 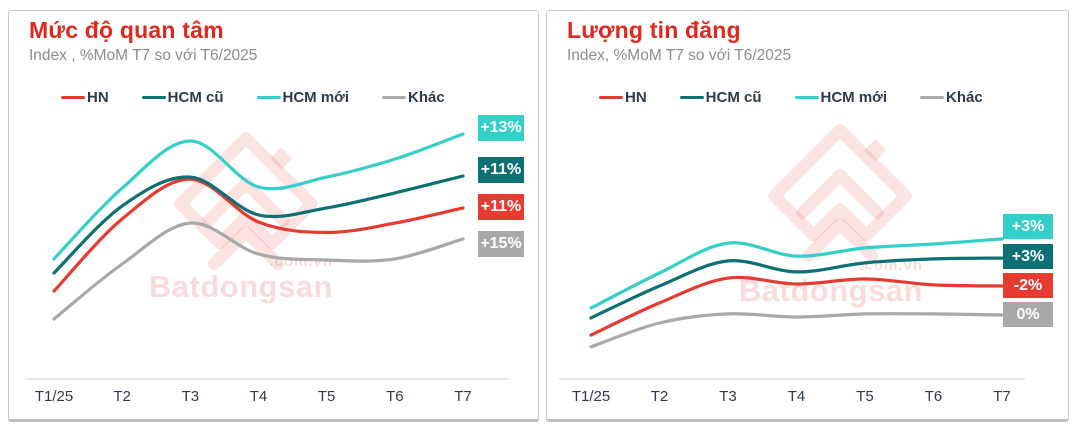 I want to click on chart-subtitle: Index , %MoM T7 so với T6/2025, so click(x=143, y=55).